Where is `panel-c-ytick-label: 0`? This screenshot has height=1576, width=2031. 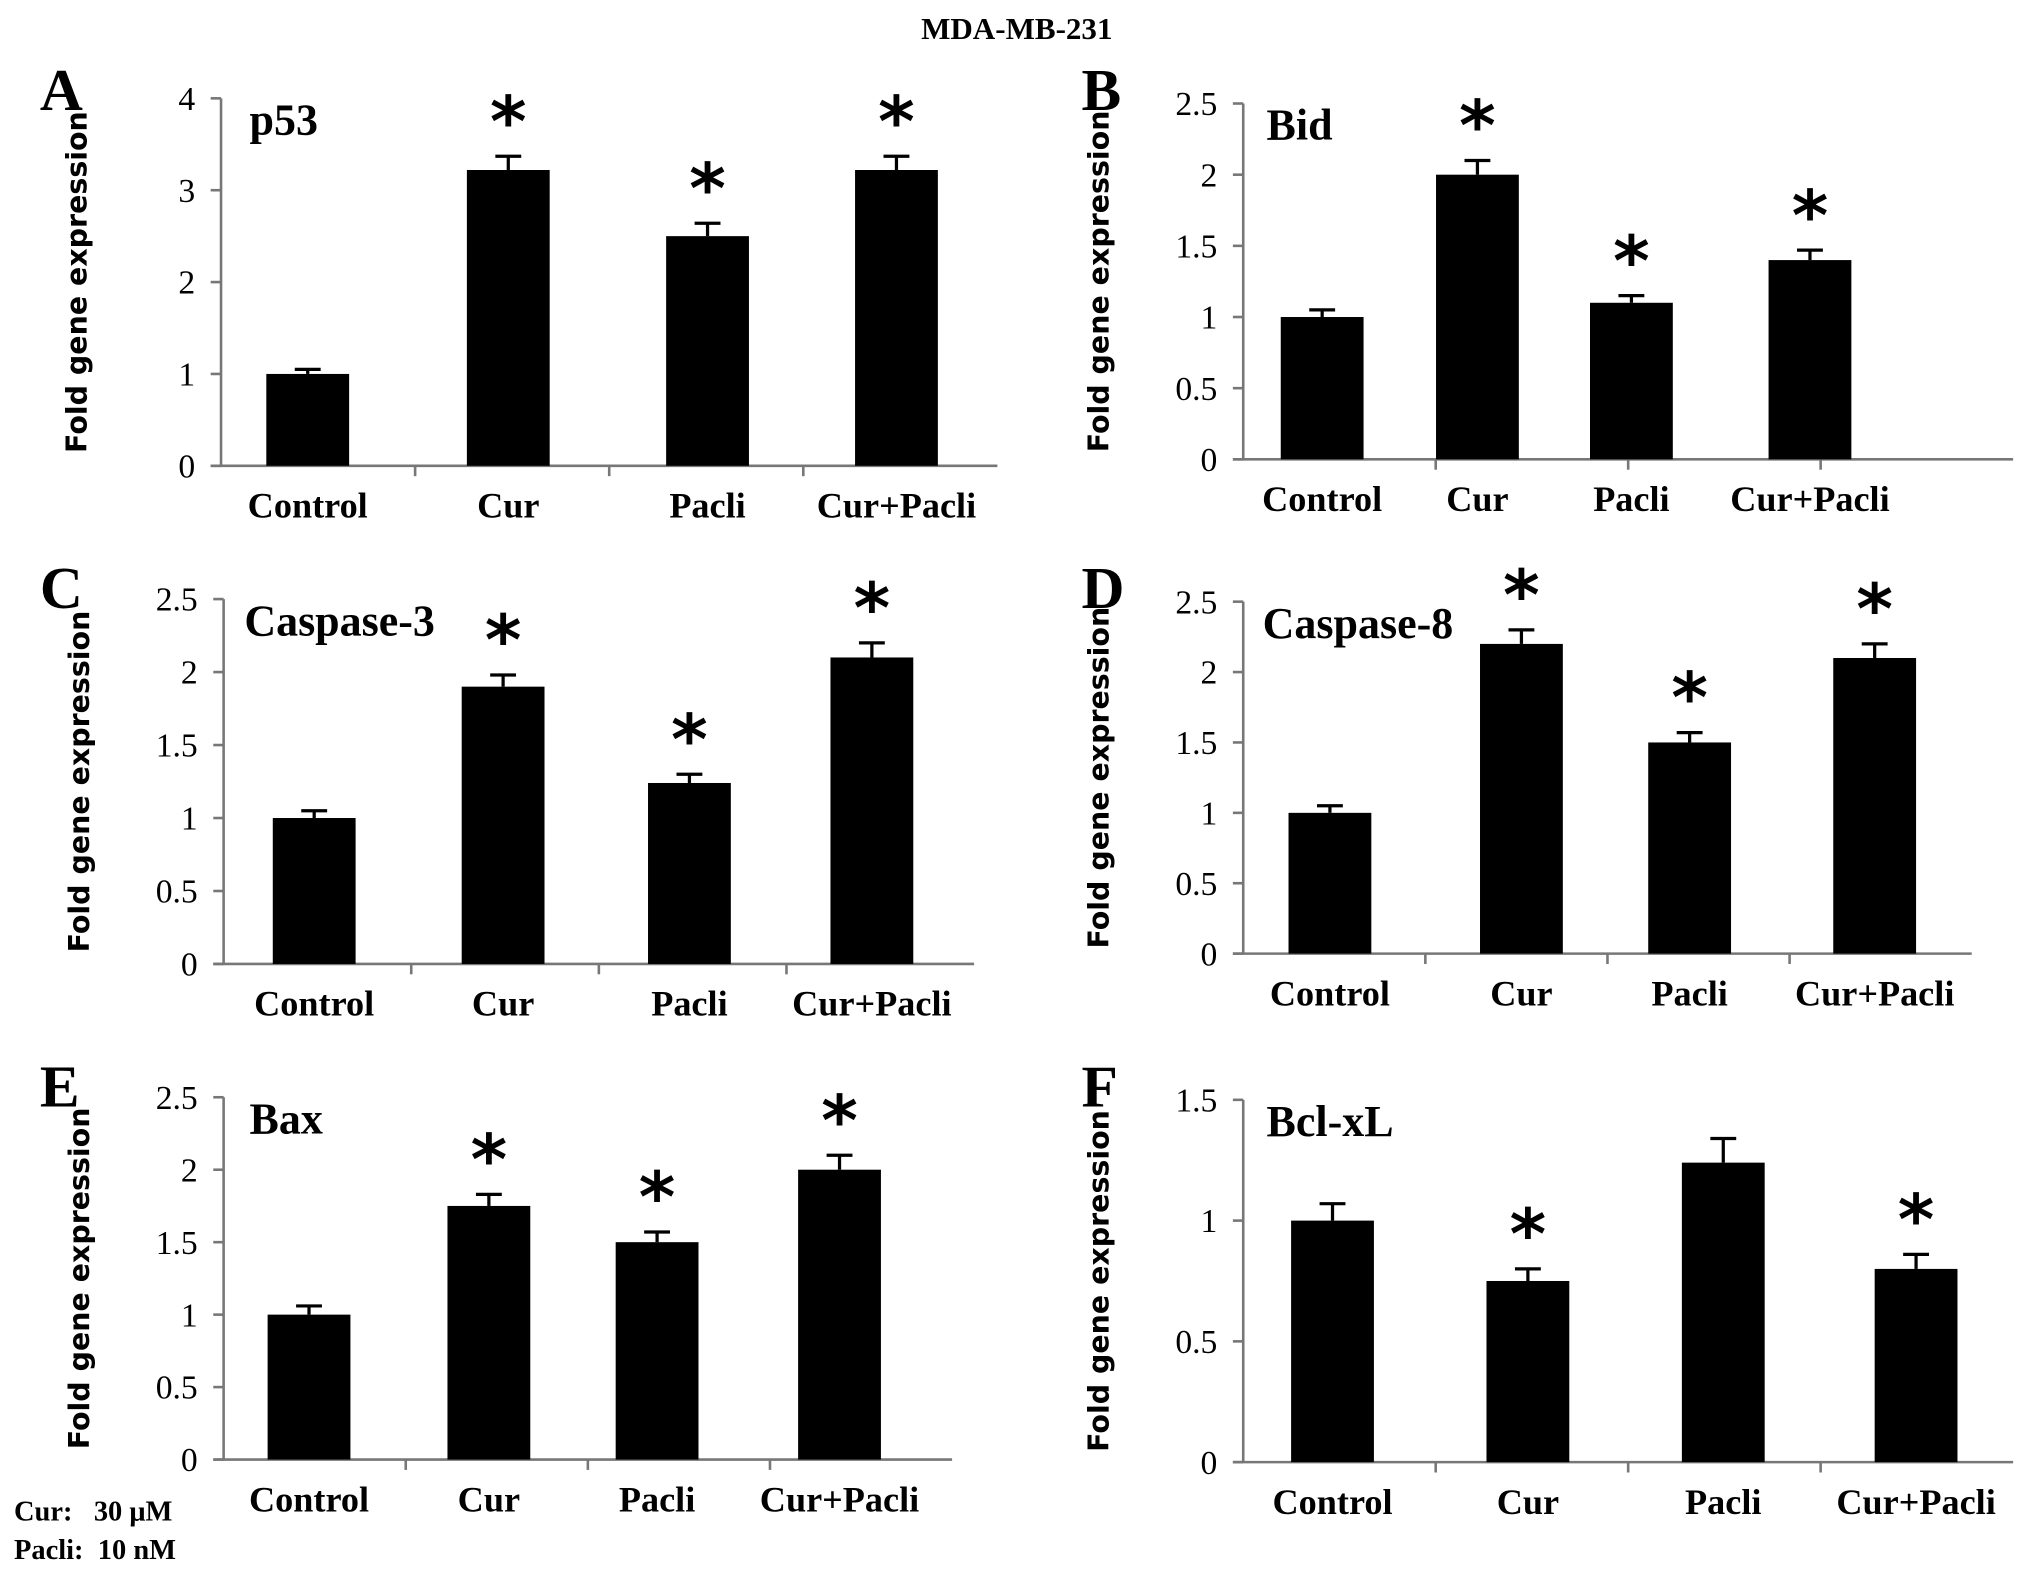
panel-c-ytick-label: 0 is located at coordinates (189, 965).